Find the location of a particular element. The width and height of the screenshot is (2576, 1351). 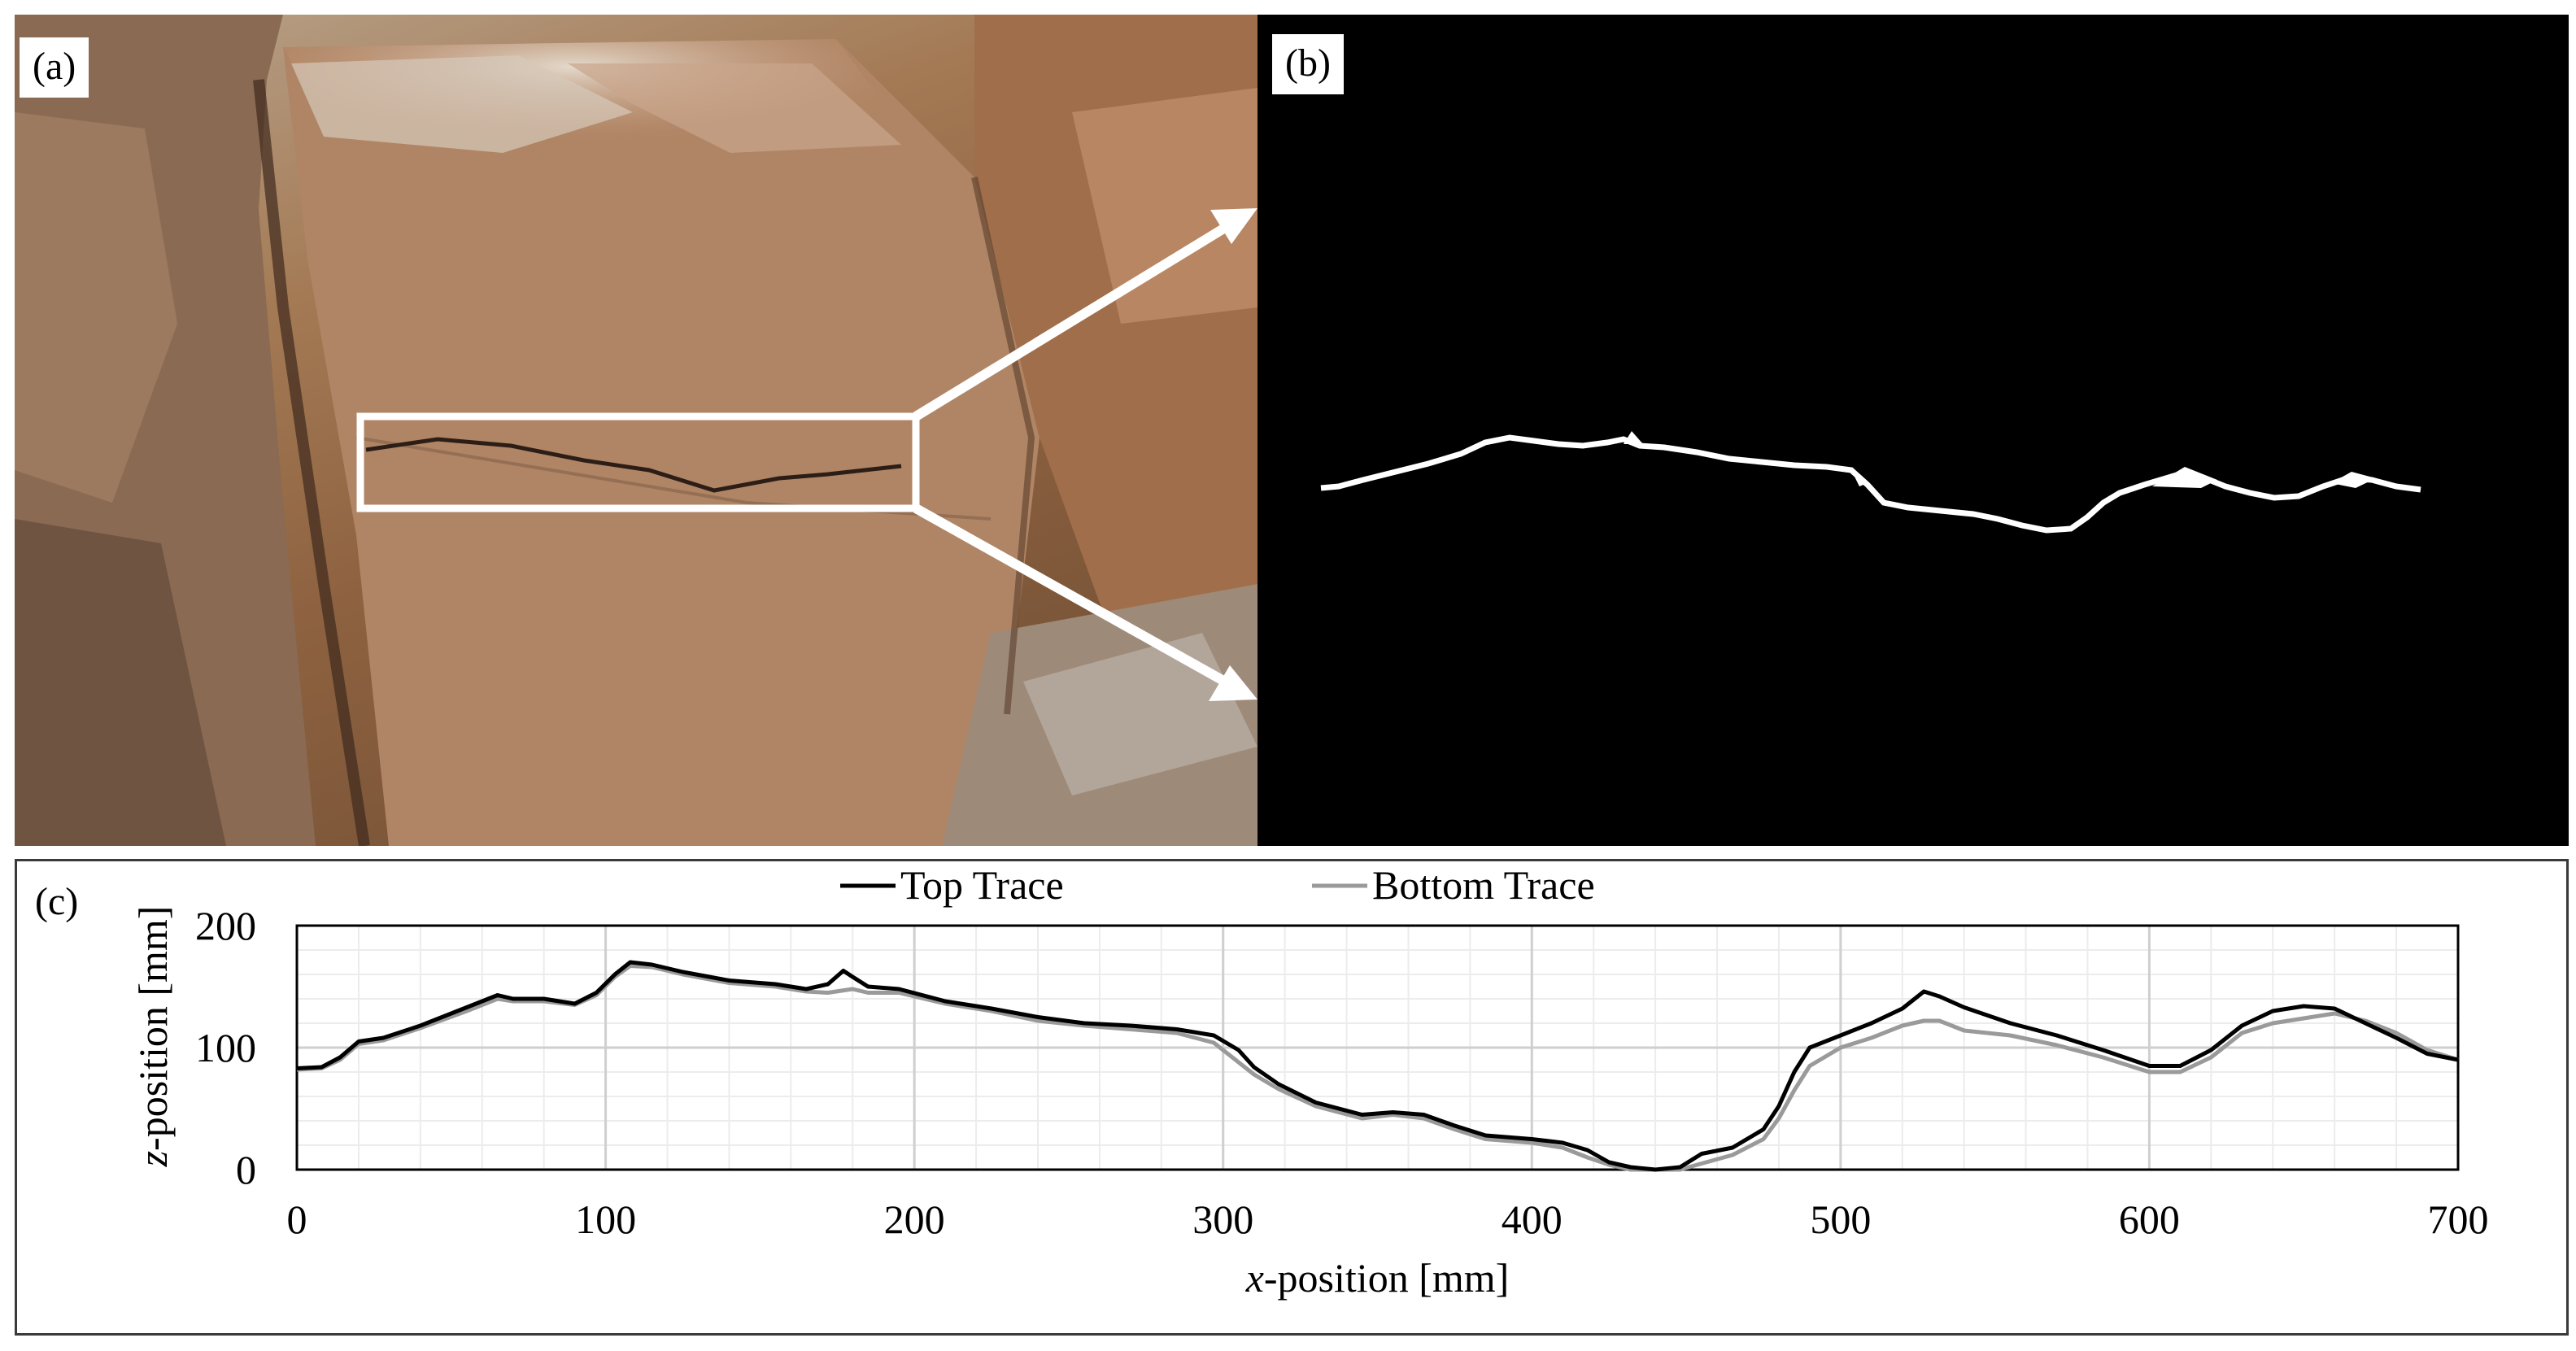

series-line-top-trace is located at coordinates (1377, 1066).